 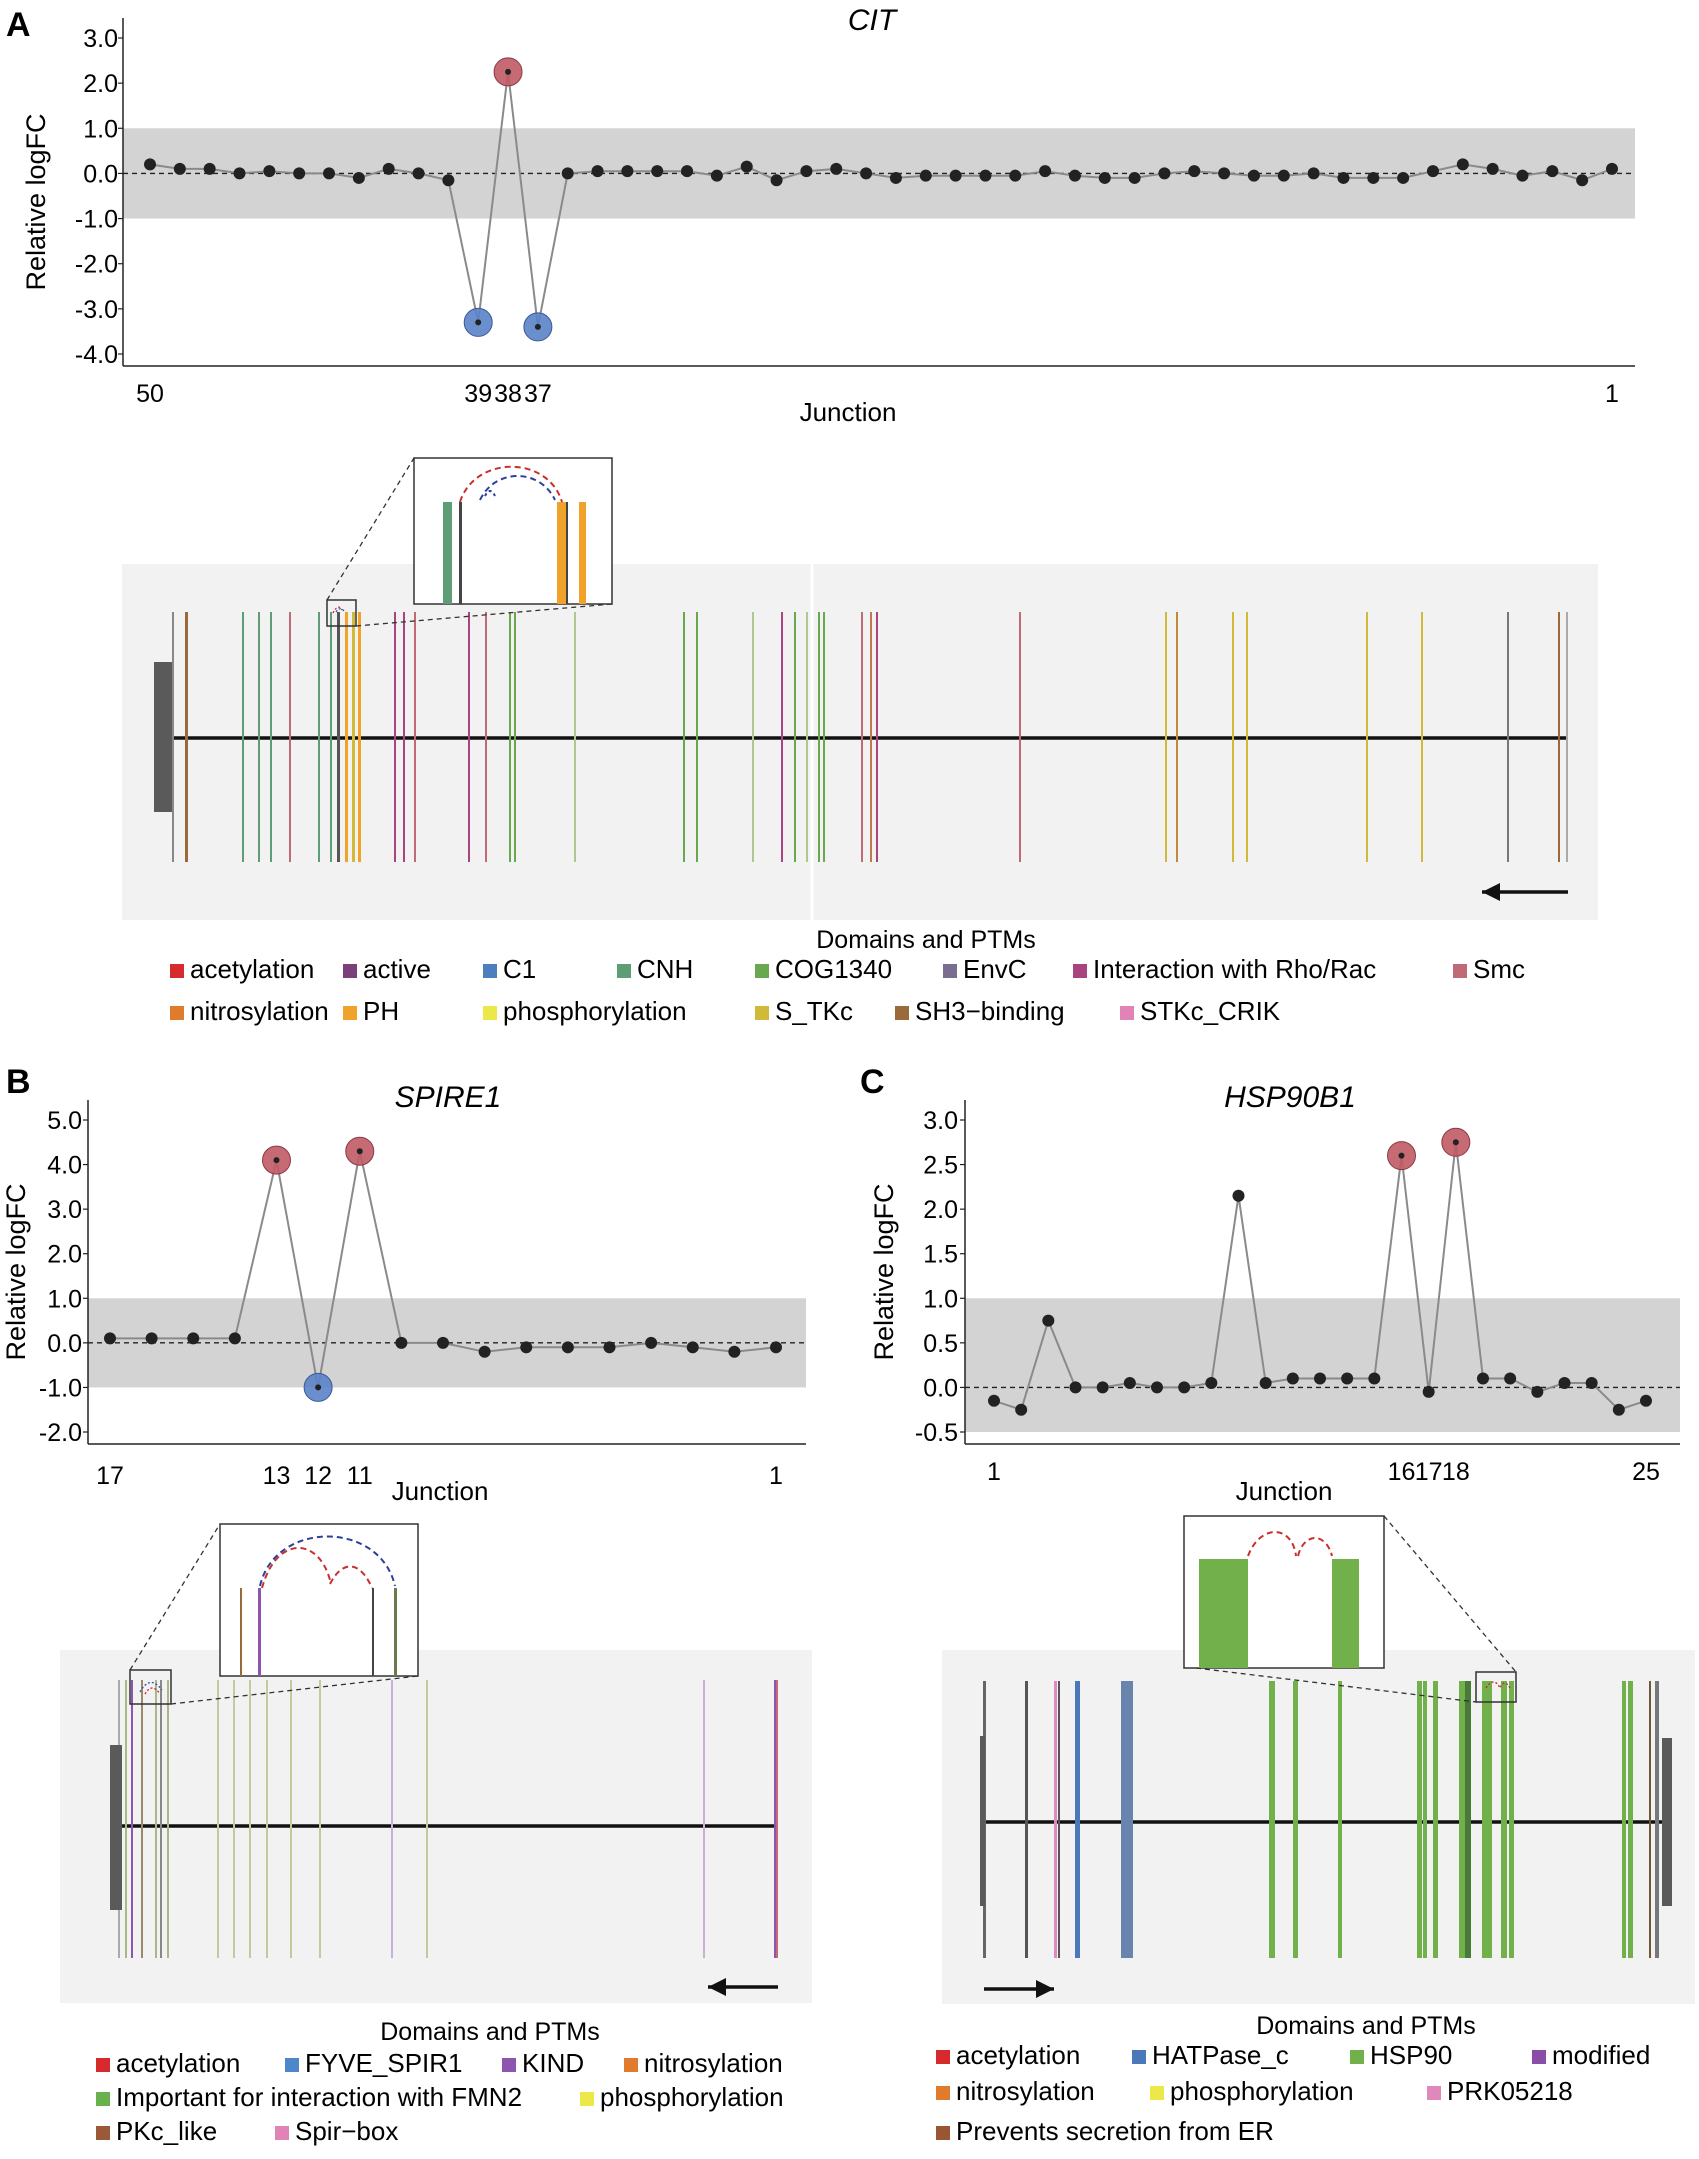 I want to click on legend-label: modified, so click(x=1601, y=2055).